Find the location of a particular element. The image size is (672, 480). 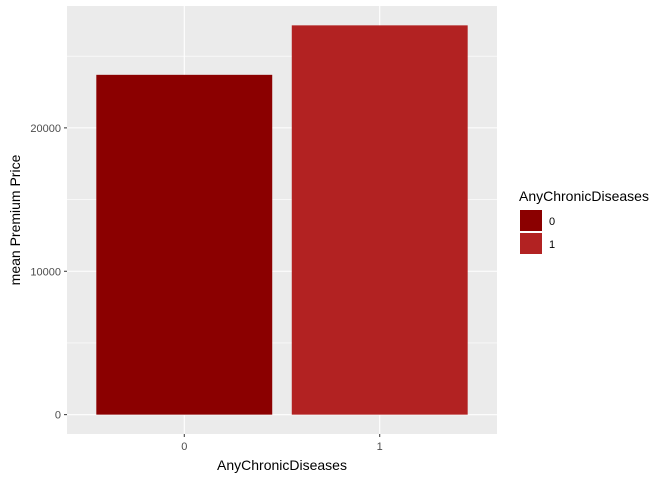

legend: AnyChronicDiseases 01 is located at coordinates (584, 221).